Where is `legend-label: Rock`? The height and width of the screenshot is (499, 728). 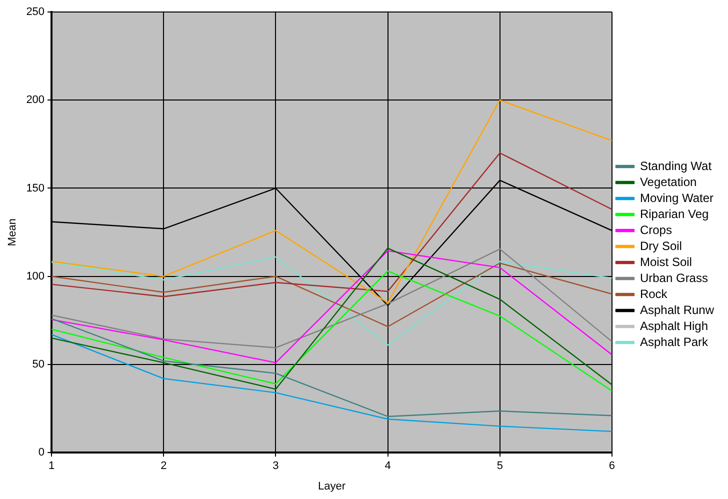
legend-label: Rock is located at coordinates (654, 293).